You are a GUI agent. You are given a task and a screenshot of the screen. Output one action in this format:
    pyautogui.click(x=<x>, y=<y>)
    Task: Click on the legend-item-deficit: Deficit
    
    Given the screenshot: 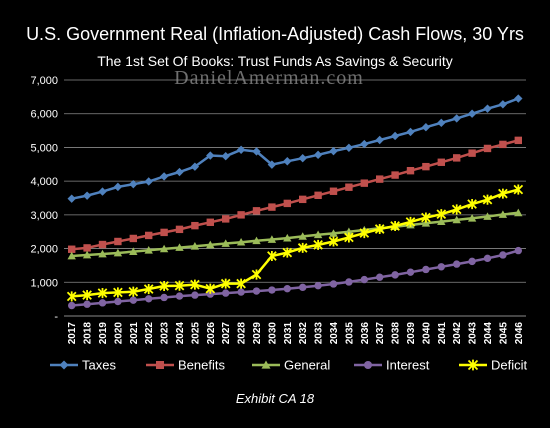 What is the action you would take?
    pyautogui.click(x=493, y=365)
    